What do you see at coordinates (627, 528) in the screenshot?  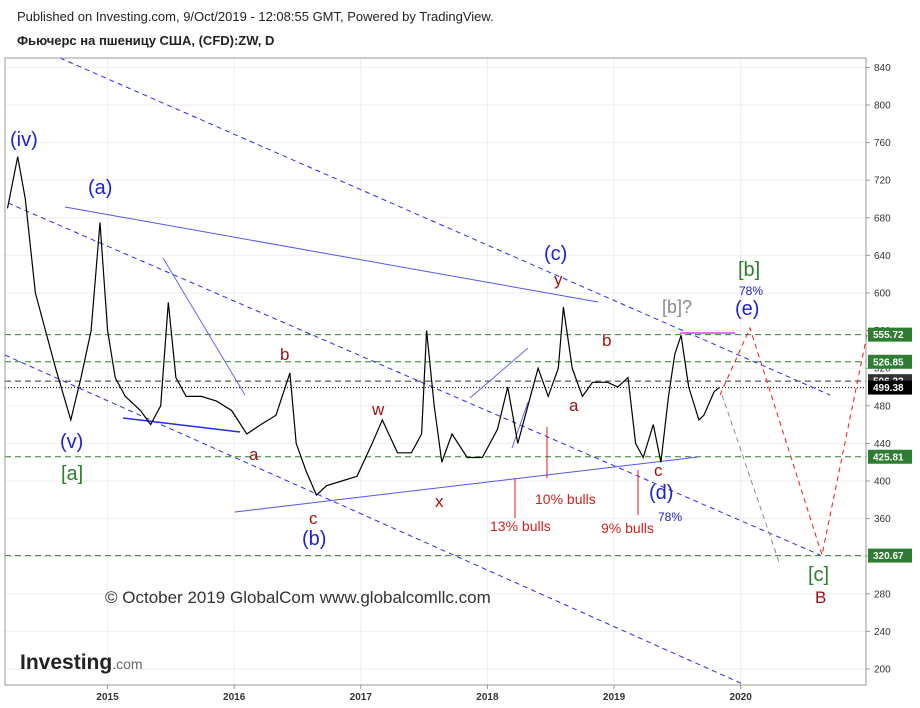 I see `bulls-label: 9% bulls` at bounding box center [627, 528].